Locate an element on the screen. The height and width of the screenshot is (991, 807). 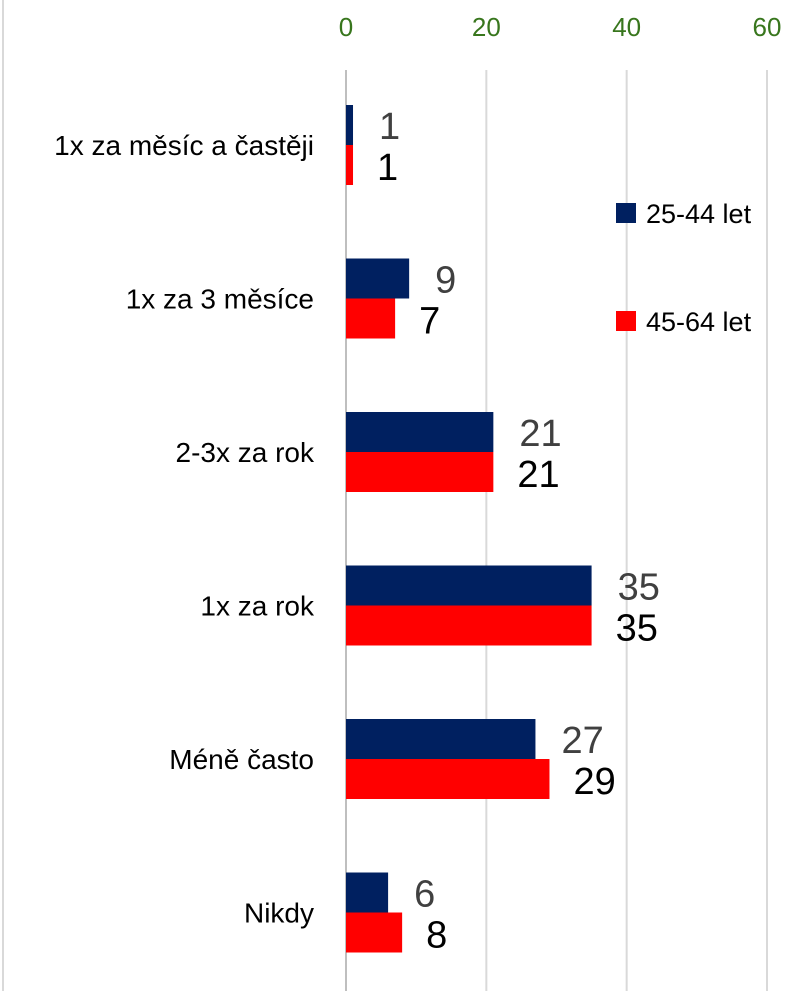
legend: 25-44 let 45-64 let is located at coordinates (684, 268).